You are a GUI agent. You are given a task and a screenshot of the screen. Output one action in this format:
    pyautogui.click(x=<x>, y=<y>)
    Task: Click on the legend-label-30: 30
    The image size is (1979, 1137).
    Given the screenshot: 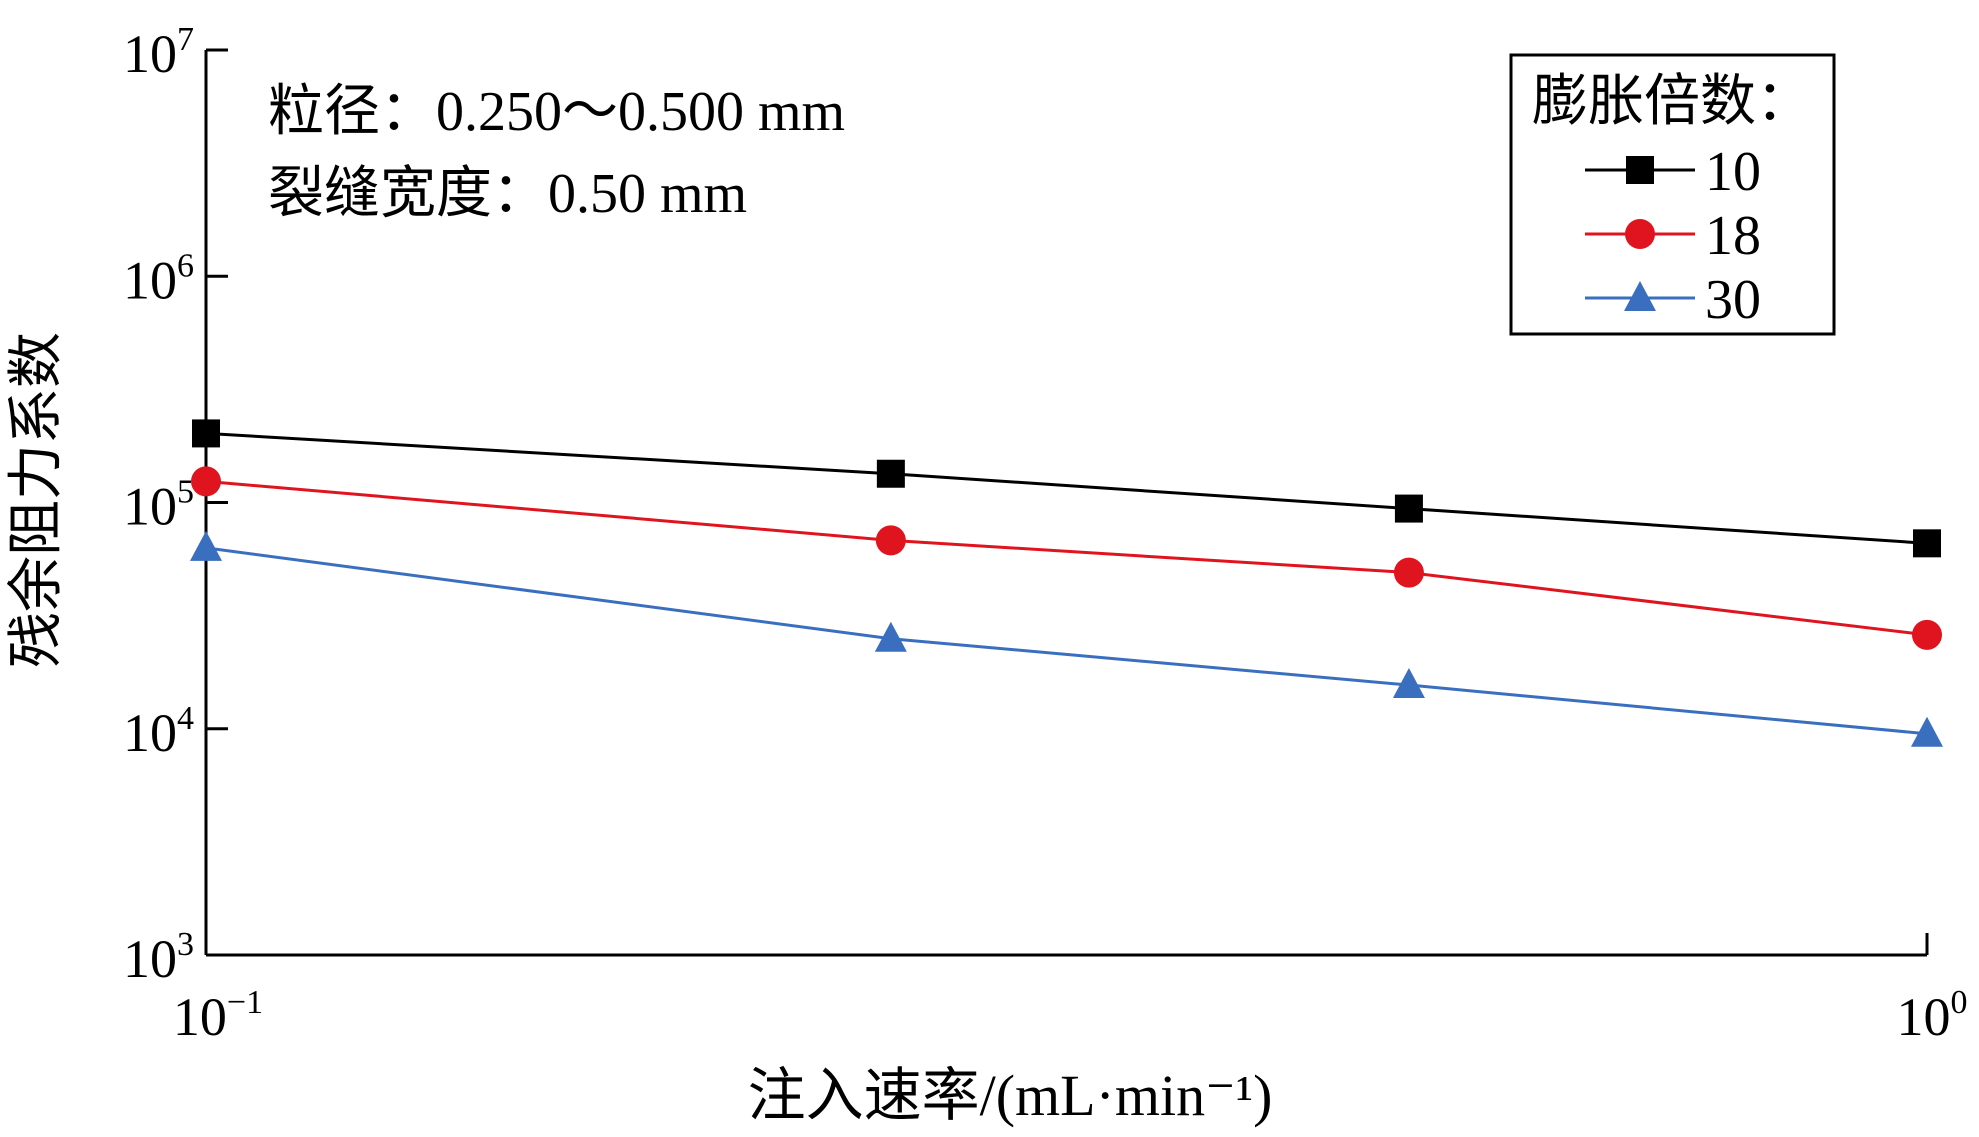 What is the action you would take?
    pyautogui.click(x=1733, y=300)
    